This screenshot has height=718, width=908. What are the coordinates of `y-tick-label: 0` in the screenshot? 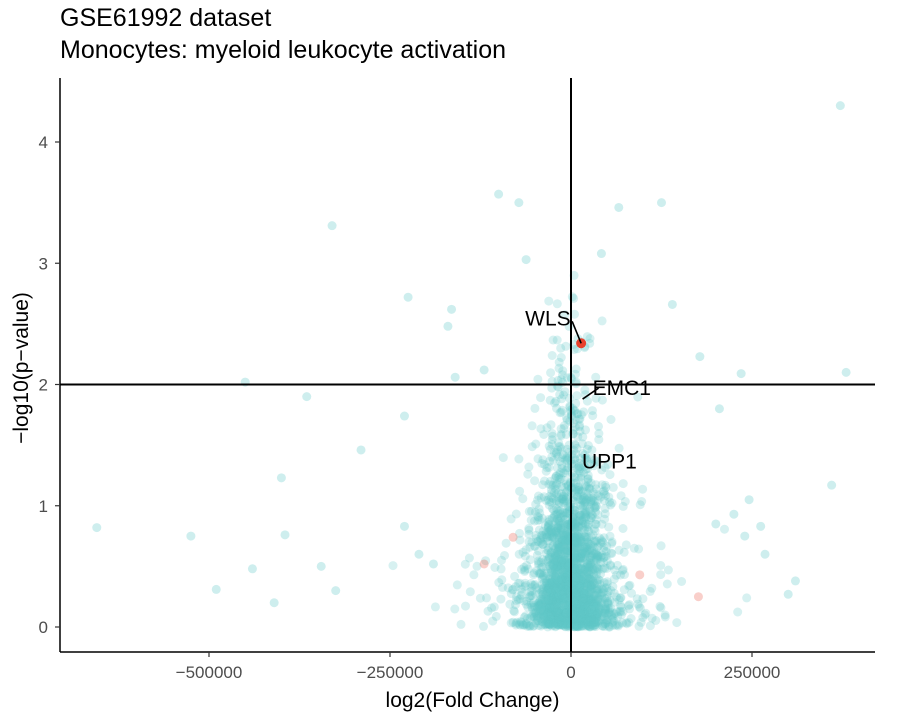 It's located at (43, 627).